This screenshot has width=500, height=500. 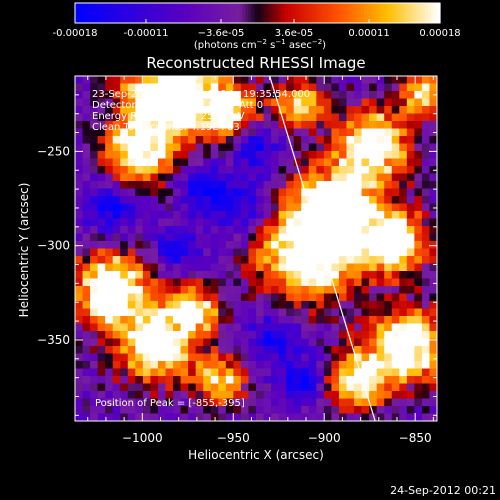 What do you see at coordinates (177, 105) in the screenshot?
I see `annotation-detectors: Detectors: 3F 5F 6F 7F 8F 9F Att 0` at bounding box center [177, 105].